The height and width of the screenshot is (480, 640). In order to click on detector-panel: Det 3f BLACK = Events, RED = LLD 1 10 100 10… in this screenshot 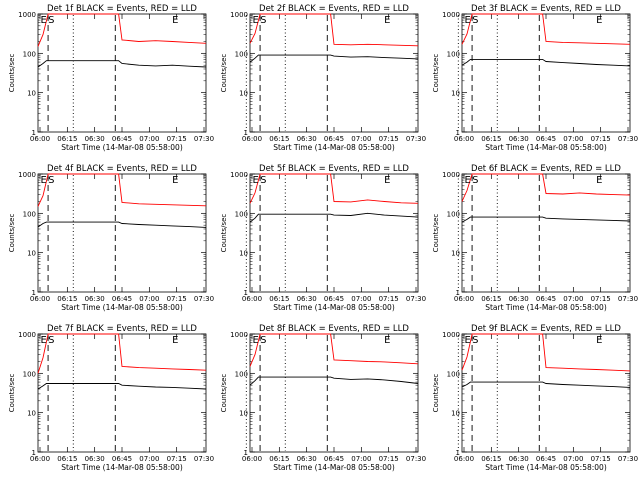, I will do `click(535, 78)`.